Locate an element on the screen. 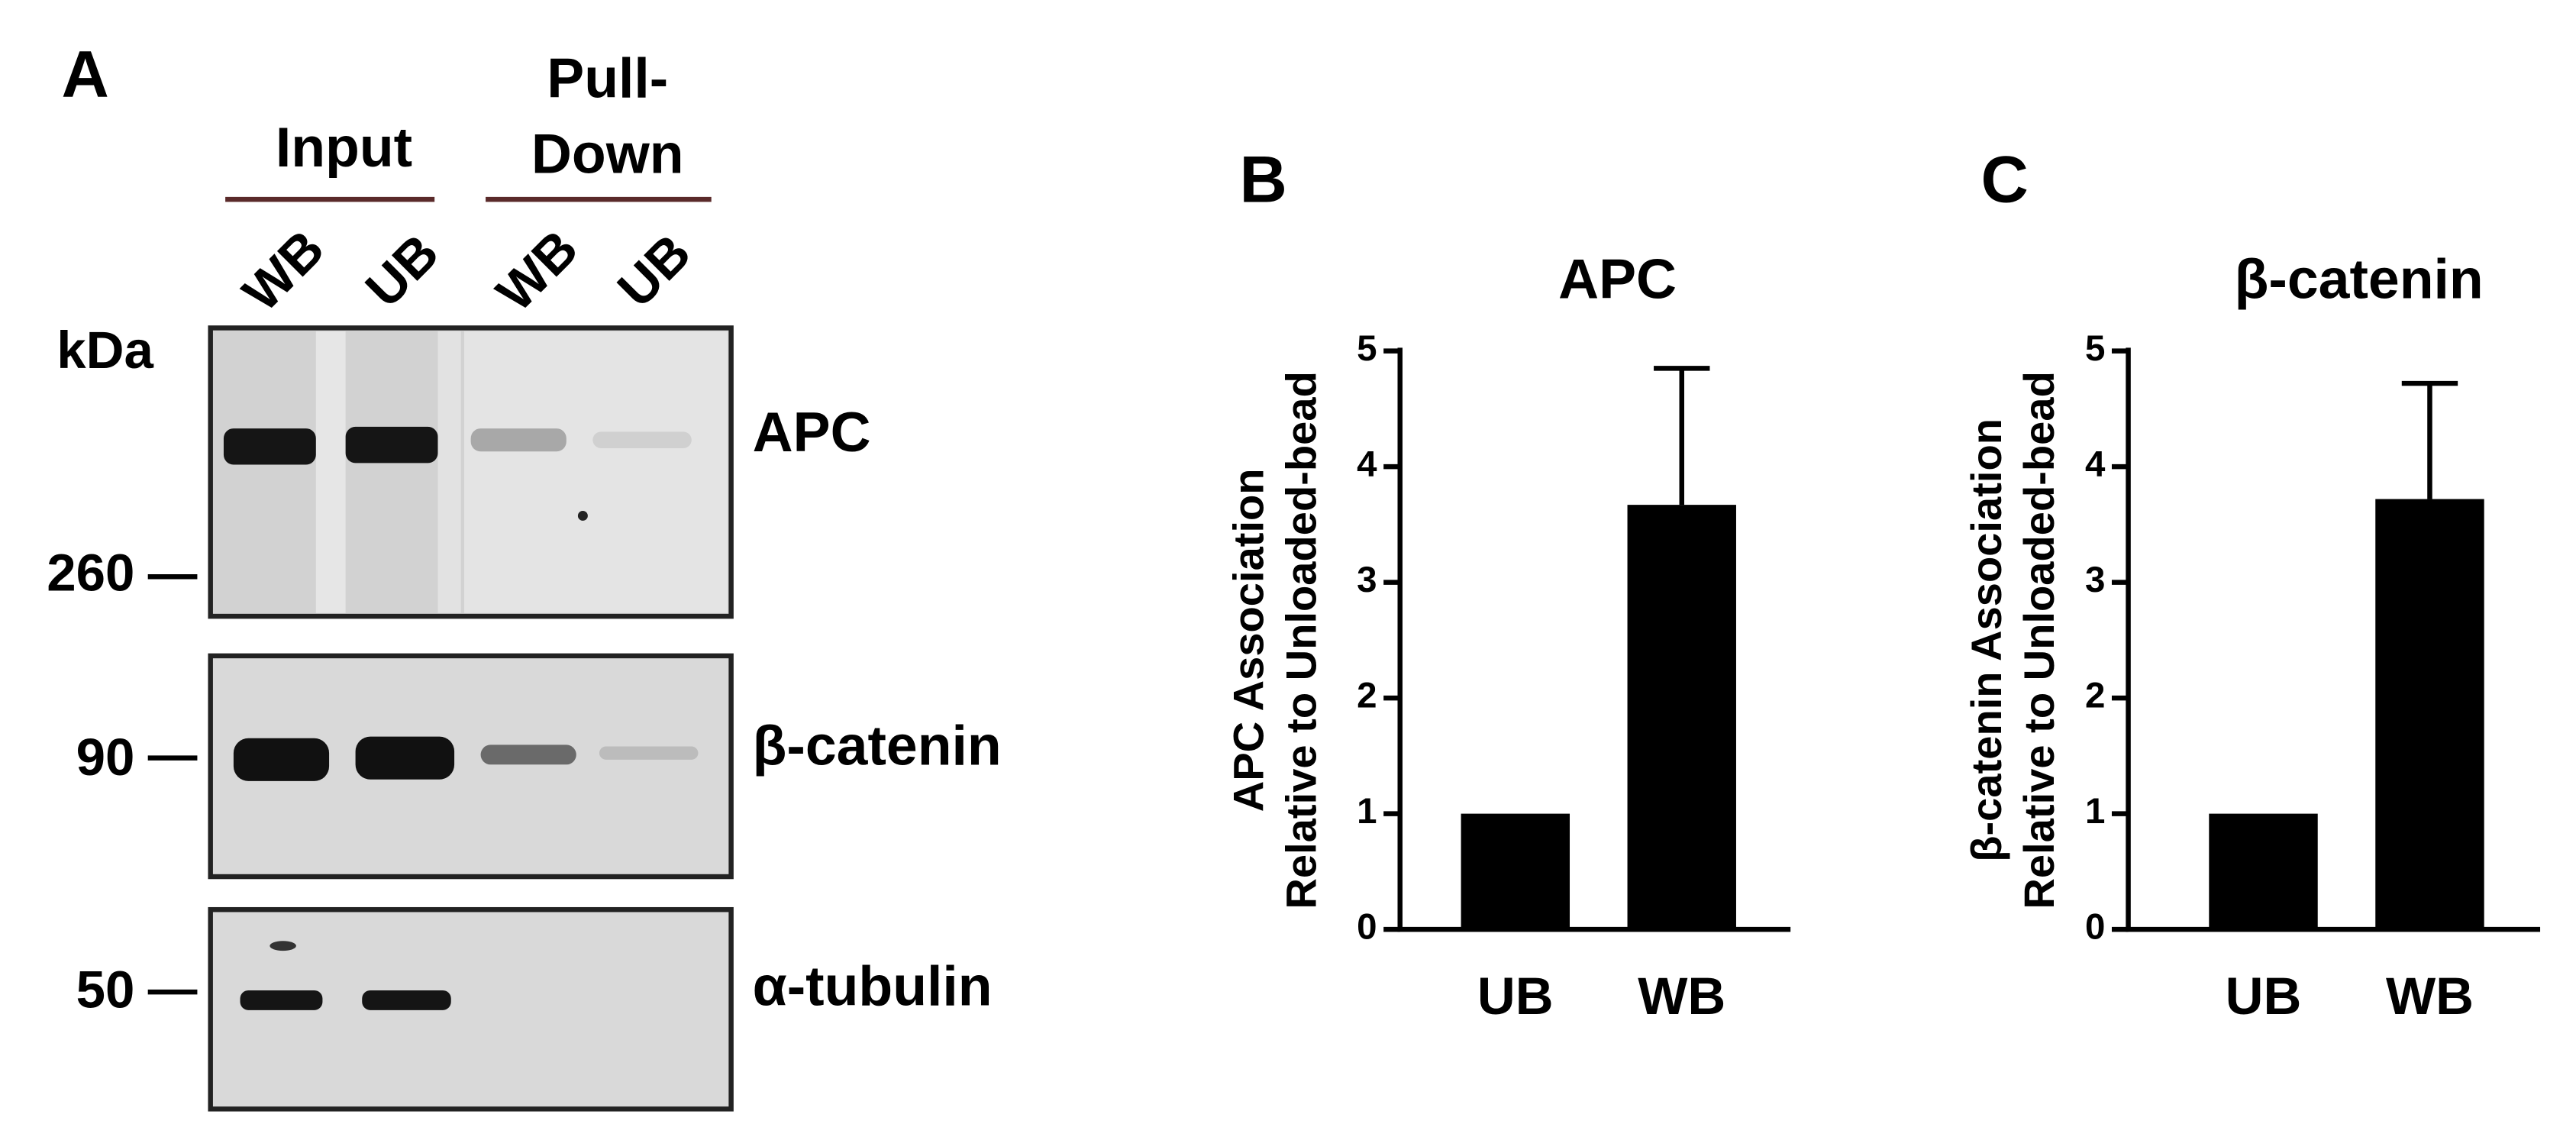  group-label: Pull- is located at coordinates (607, 78).